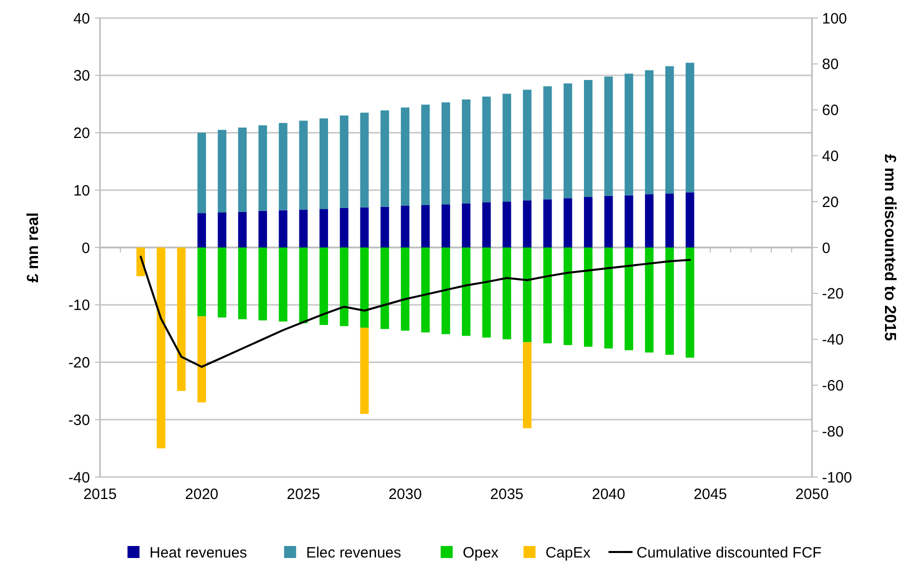 The height and width of the screenshot is (574, 905). Describe the element at coordinates (569, 553) in the screenshot. I see `legend-label: CapEx` at that location.